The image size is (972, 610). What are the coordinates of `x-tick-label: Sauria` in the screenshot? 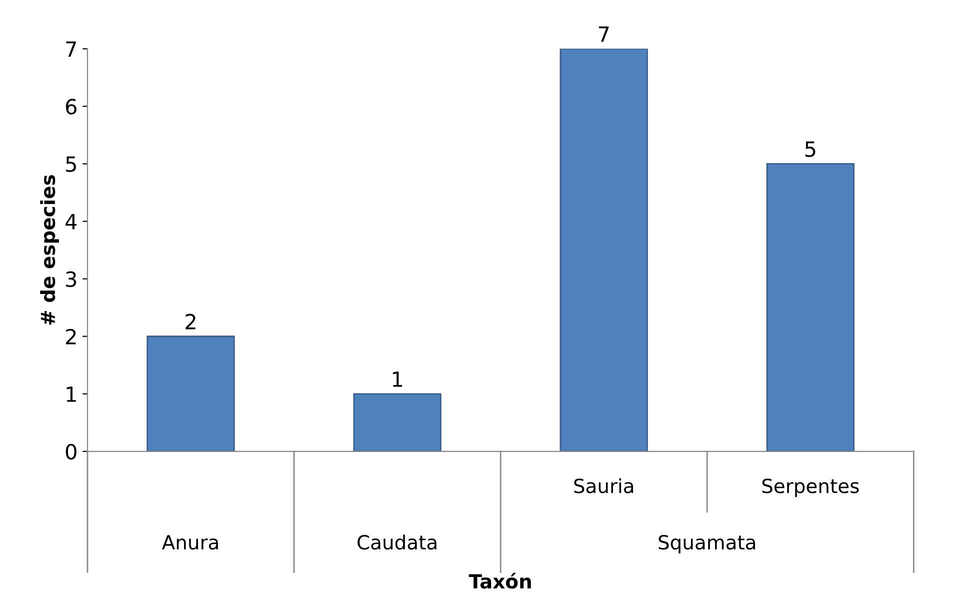 It's located at (604, 486).